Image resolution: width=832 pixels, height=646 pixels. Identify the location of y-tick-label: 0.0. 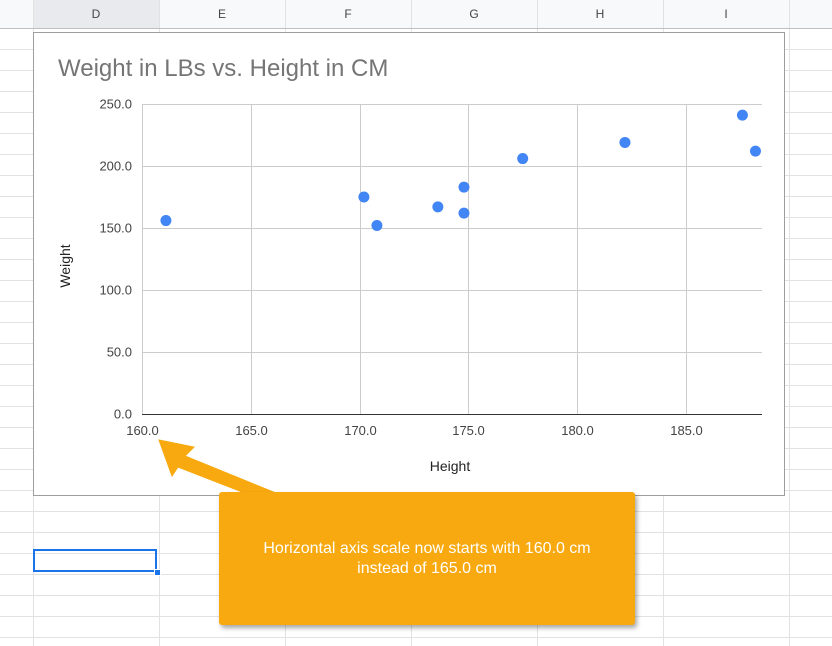
(123, 414).